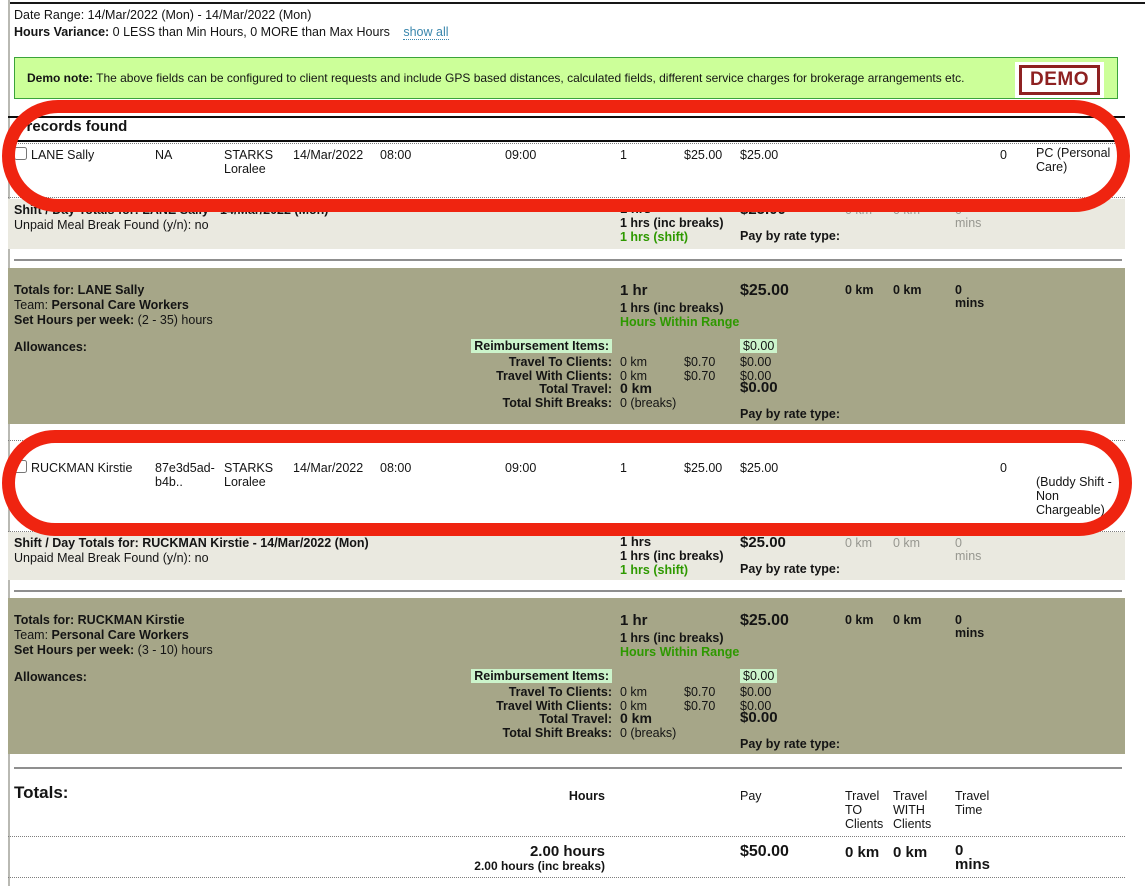 The height and width of the screenshot is (886, 1145). Describe the element at coordinates (759, 155) in the screenshot. I see `record-amount: $25.00` at that location.